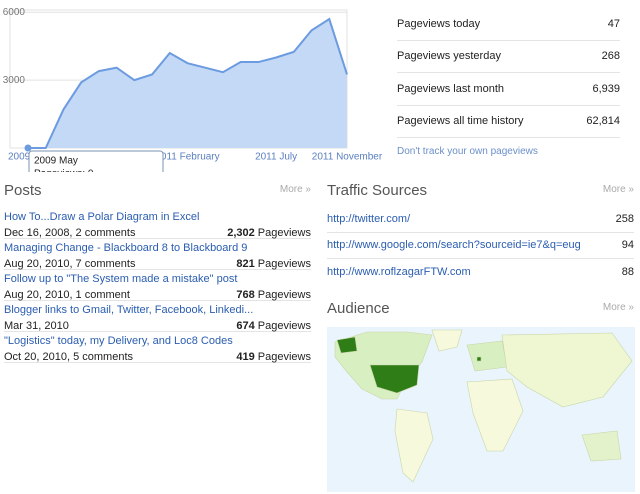  Describe the element at coordinates (399, 271) in the screenshot. I see `traffic-url: http://www.roflzagarFTW.com` at that location.